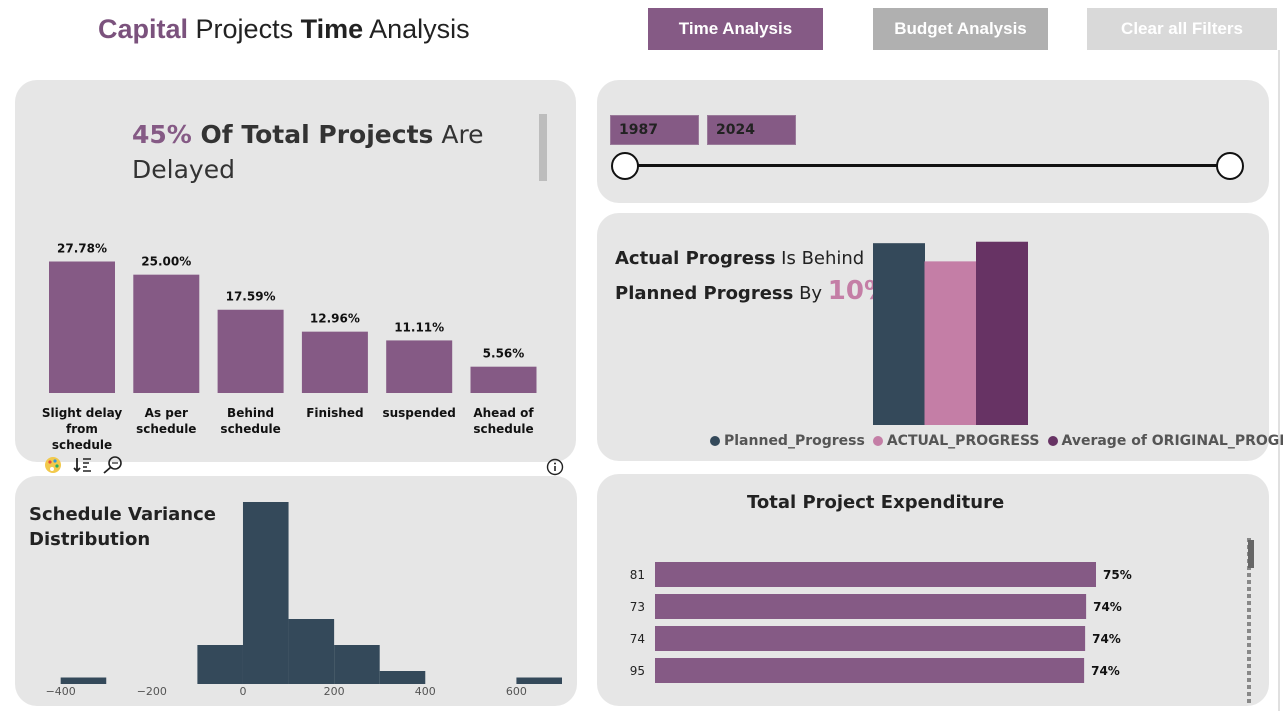 The height and width of the screenshot is (711, 1283). Describe the element at coordinates (654, 130) in the screenshot. I see `year-start-input: 1987` at that location.